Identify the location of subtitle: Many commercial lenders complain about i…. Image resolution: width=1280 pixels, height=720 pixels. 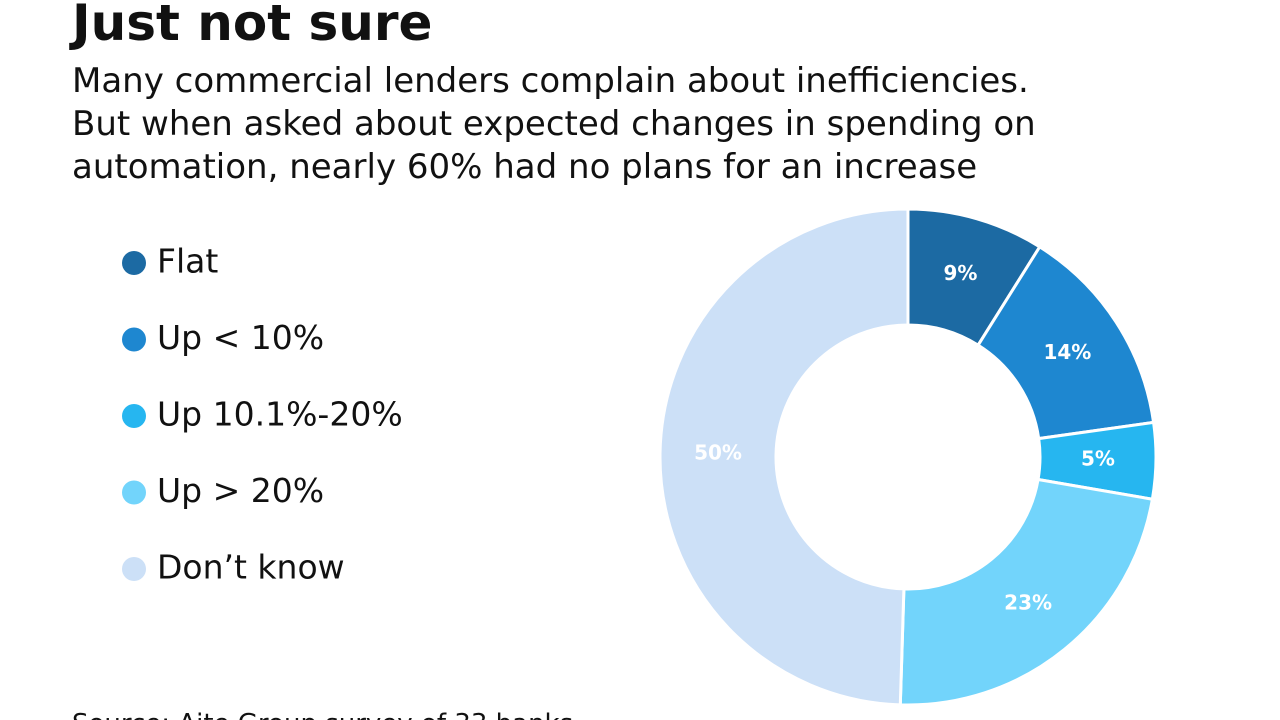
(550, 81).